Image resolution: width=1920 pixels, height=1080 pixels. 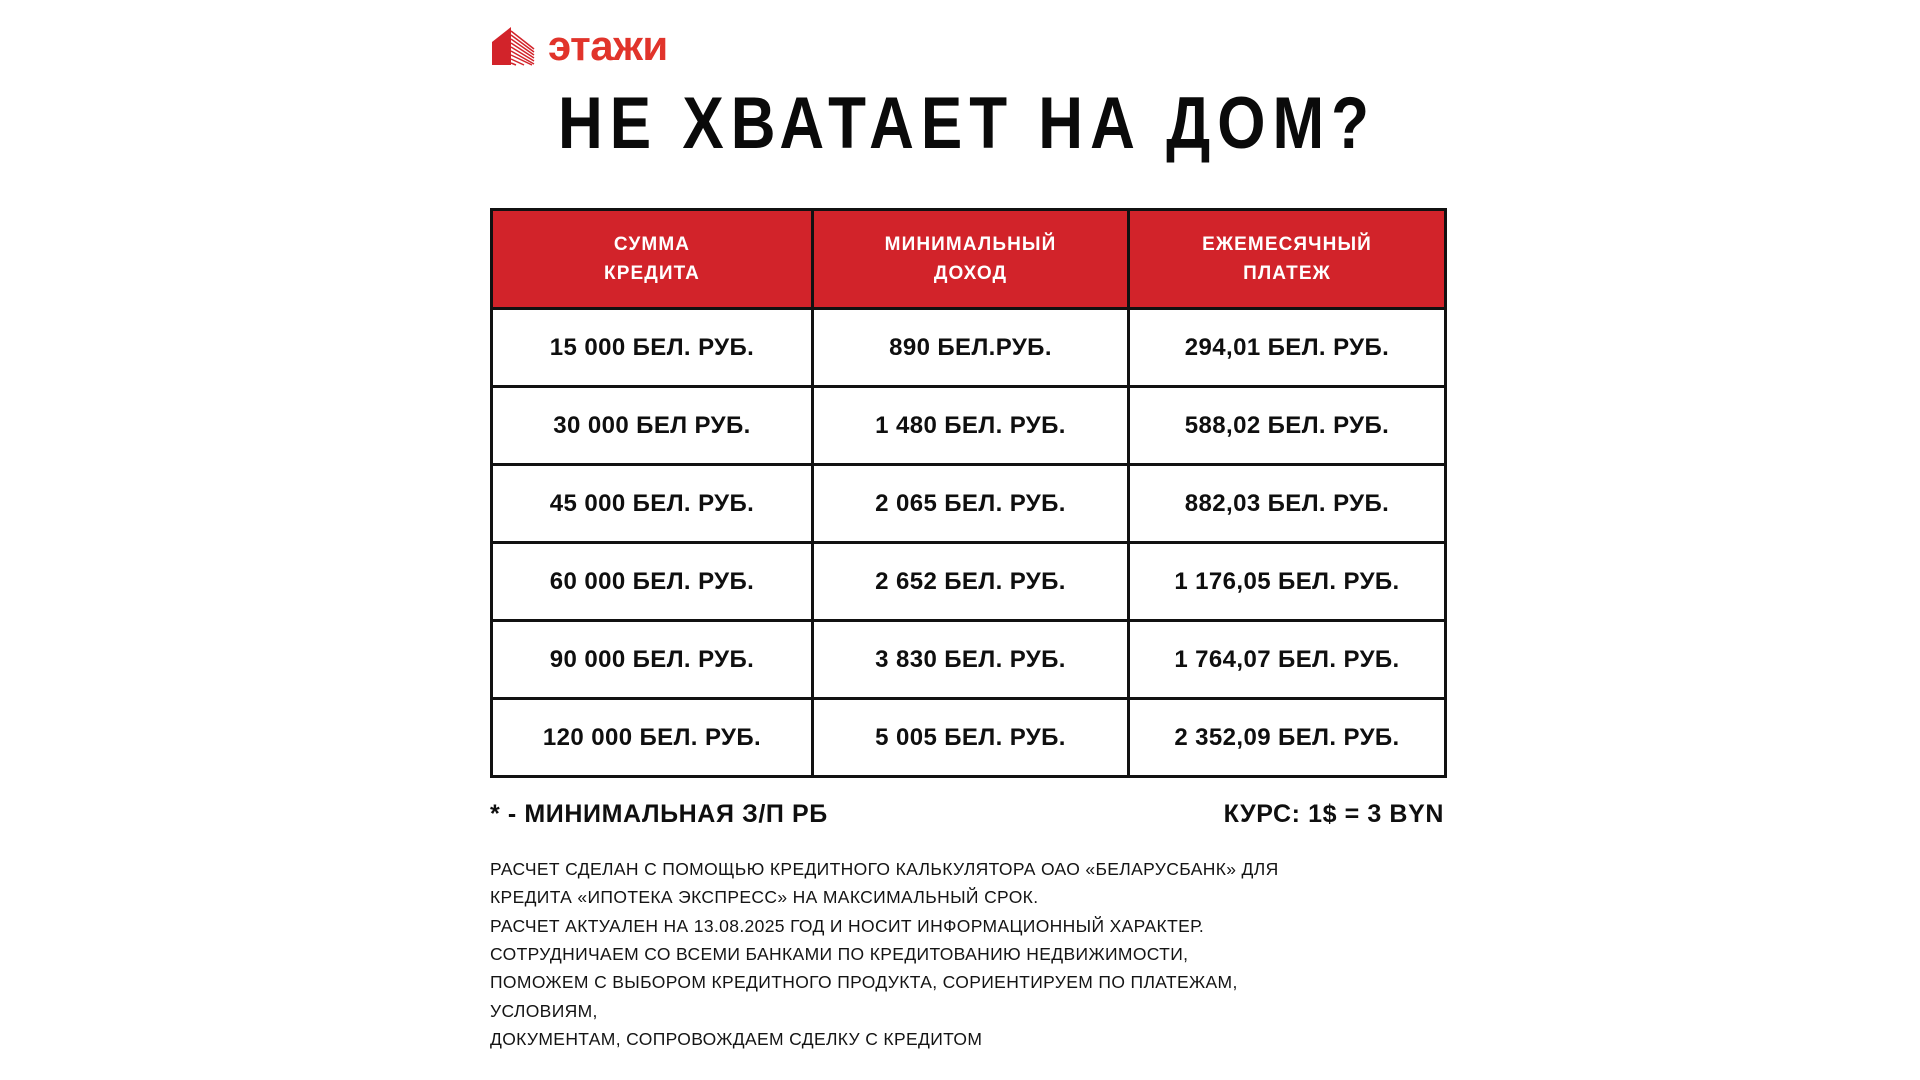 I want to click on header-line-1: МИНИМАЛЬНЫЙ, so click(x=970, y=244).